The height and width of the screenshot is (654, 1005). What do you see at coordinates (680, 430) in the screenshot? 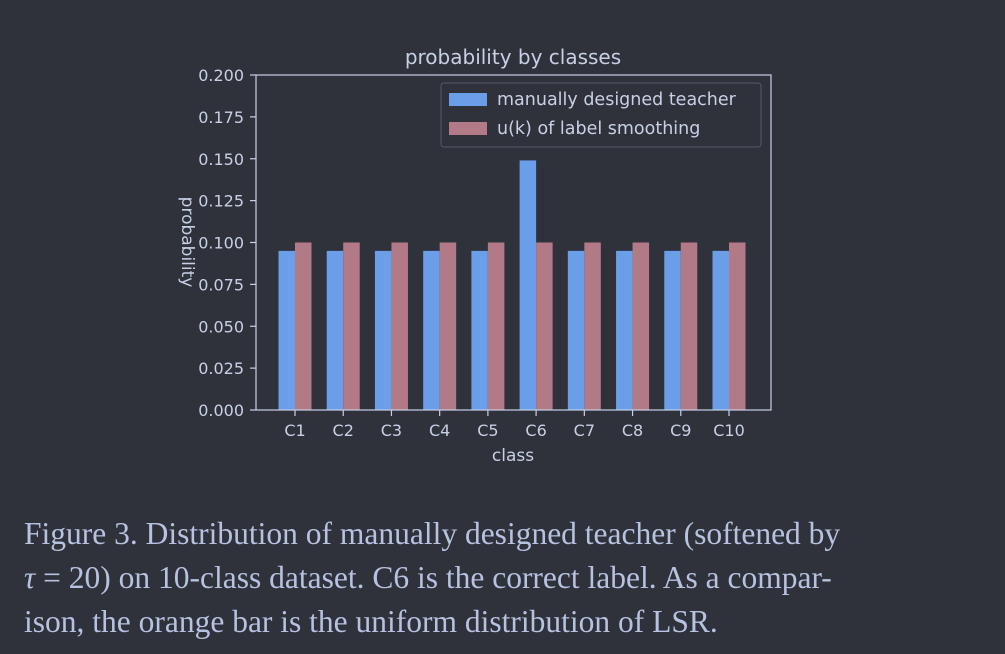
I see `x-tick-label-c9: C9` at bounding box center [680, 430].